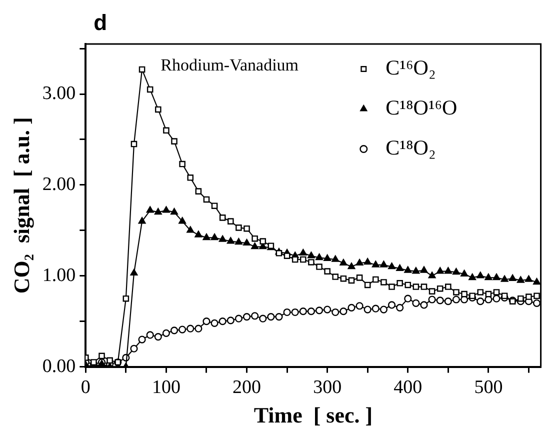 This screenshot has height=434, width=546. Describe the element at coordinates (59, 275) in the screenshot. I see `y-tick-label: 1.00` at that location.